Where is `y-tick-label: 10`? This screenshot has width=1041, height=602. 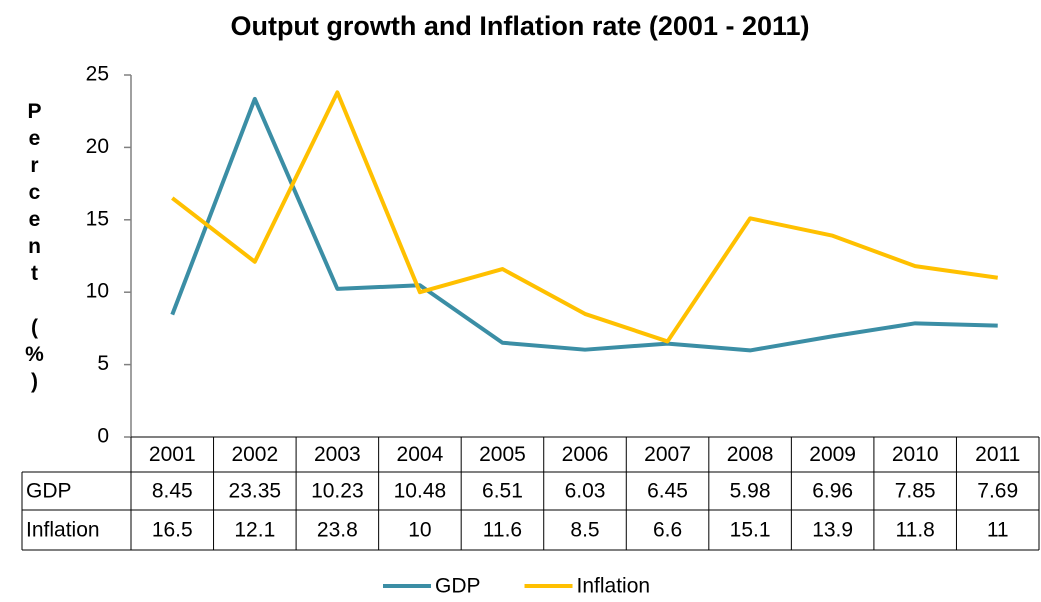
y-tick-label: 10 is located at coordinates (97, 291).